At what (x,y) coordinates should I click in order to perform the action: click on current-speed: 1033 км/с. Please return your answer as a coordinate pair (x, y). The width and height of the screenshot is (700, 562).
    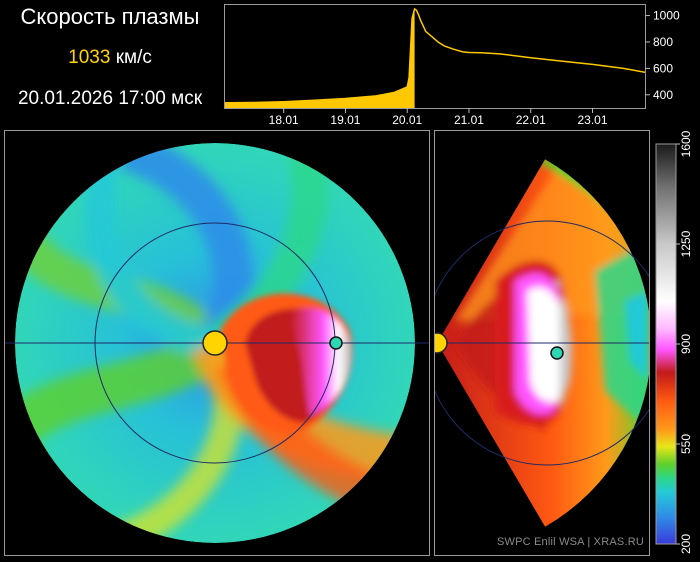
    Looking at the image, I should click on (110, 58).